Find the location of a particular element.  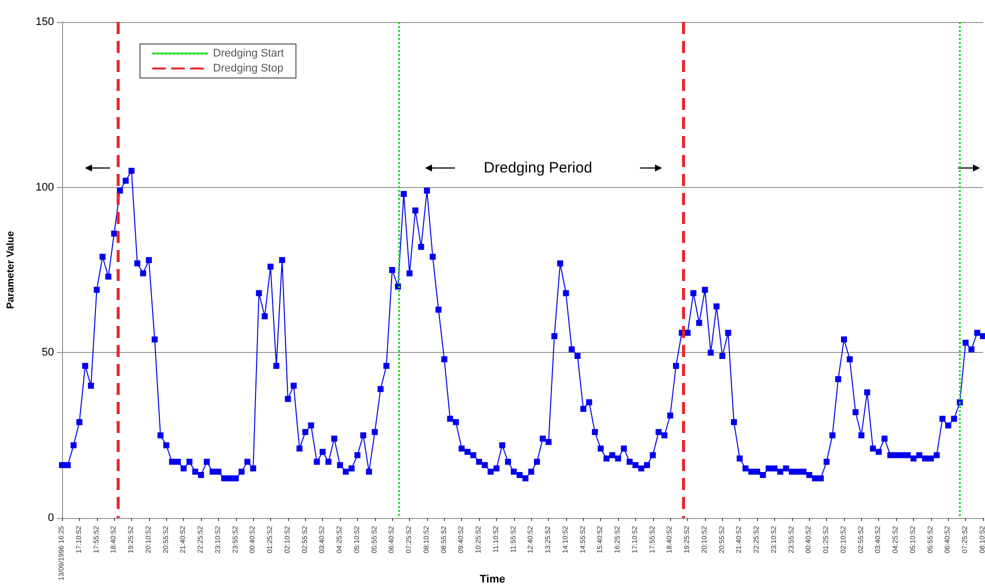

y-tick-label: 100 is located at coordinates (45, 187).